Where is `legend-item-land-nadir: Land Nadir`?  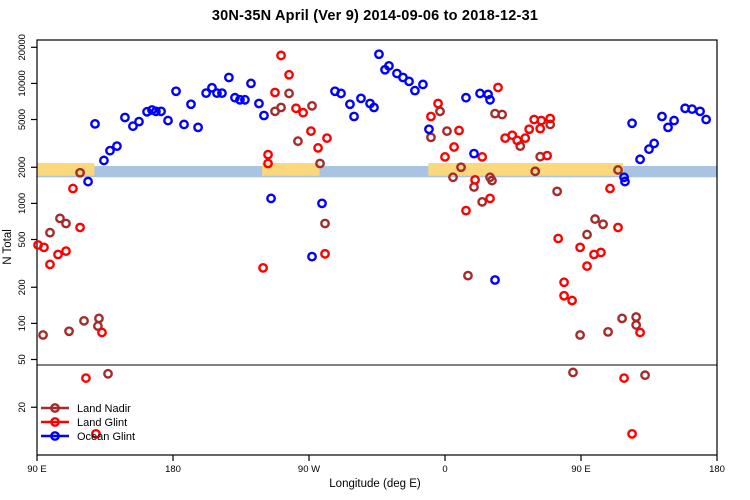 legend-item-land-nadir: Land Nadir is located at coordinates (86, 409).